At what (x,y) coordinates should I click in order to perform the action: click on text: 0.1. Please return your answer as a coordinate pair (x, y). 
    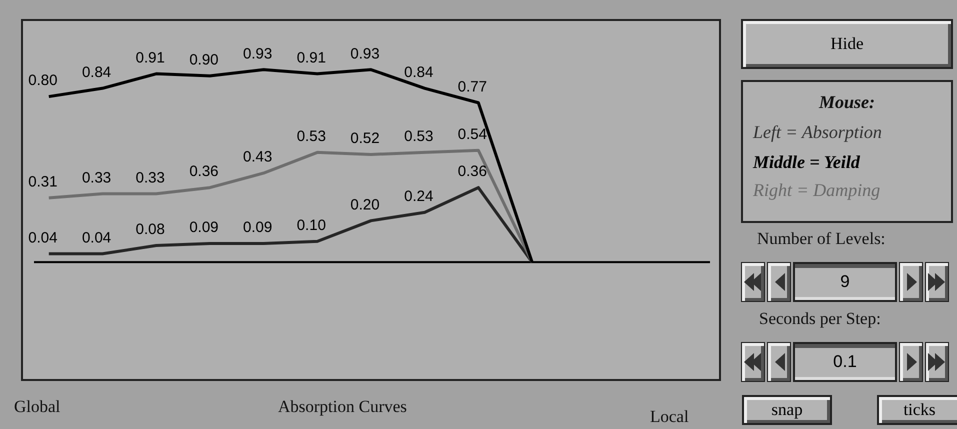
    Looking at the image, I should click on (845, 362).